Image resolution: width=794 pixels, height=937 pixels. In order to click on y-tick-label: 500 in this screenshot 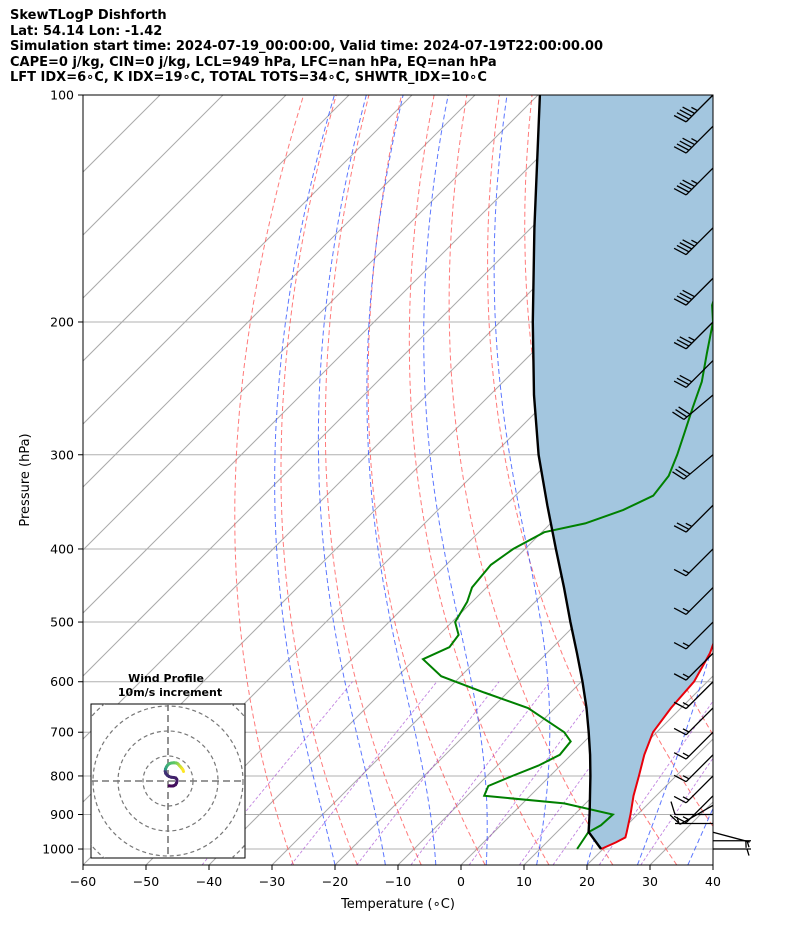, I will do `click(62, 622)`.